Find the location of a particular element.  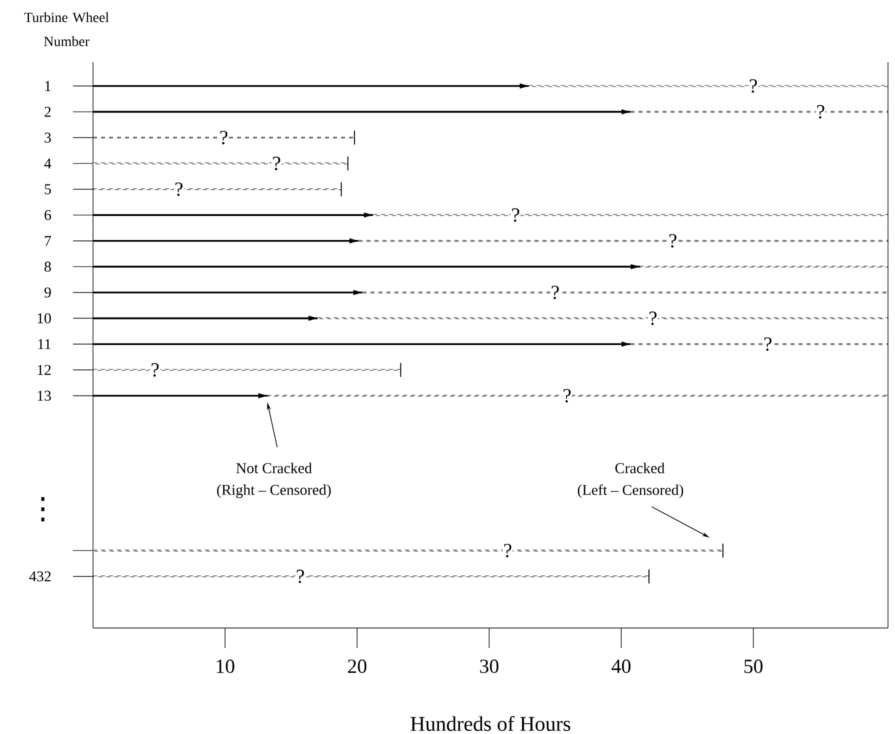

y-tick-label: 3 is located at coordinates (47, 137).